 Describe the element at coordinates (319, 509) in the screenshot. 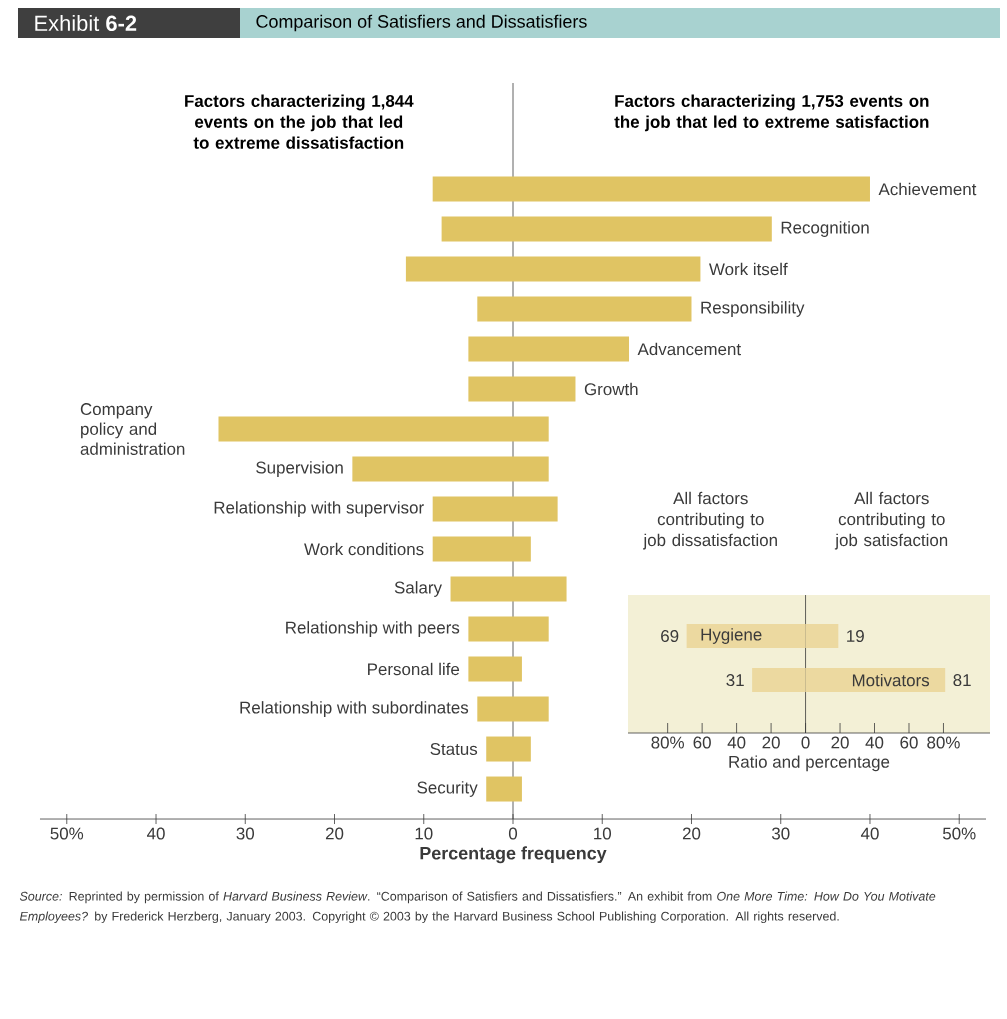

I see `y-tick-label: Relationship with supervisor` at that location.